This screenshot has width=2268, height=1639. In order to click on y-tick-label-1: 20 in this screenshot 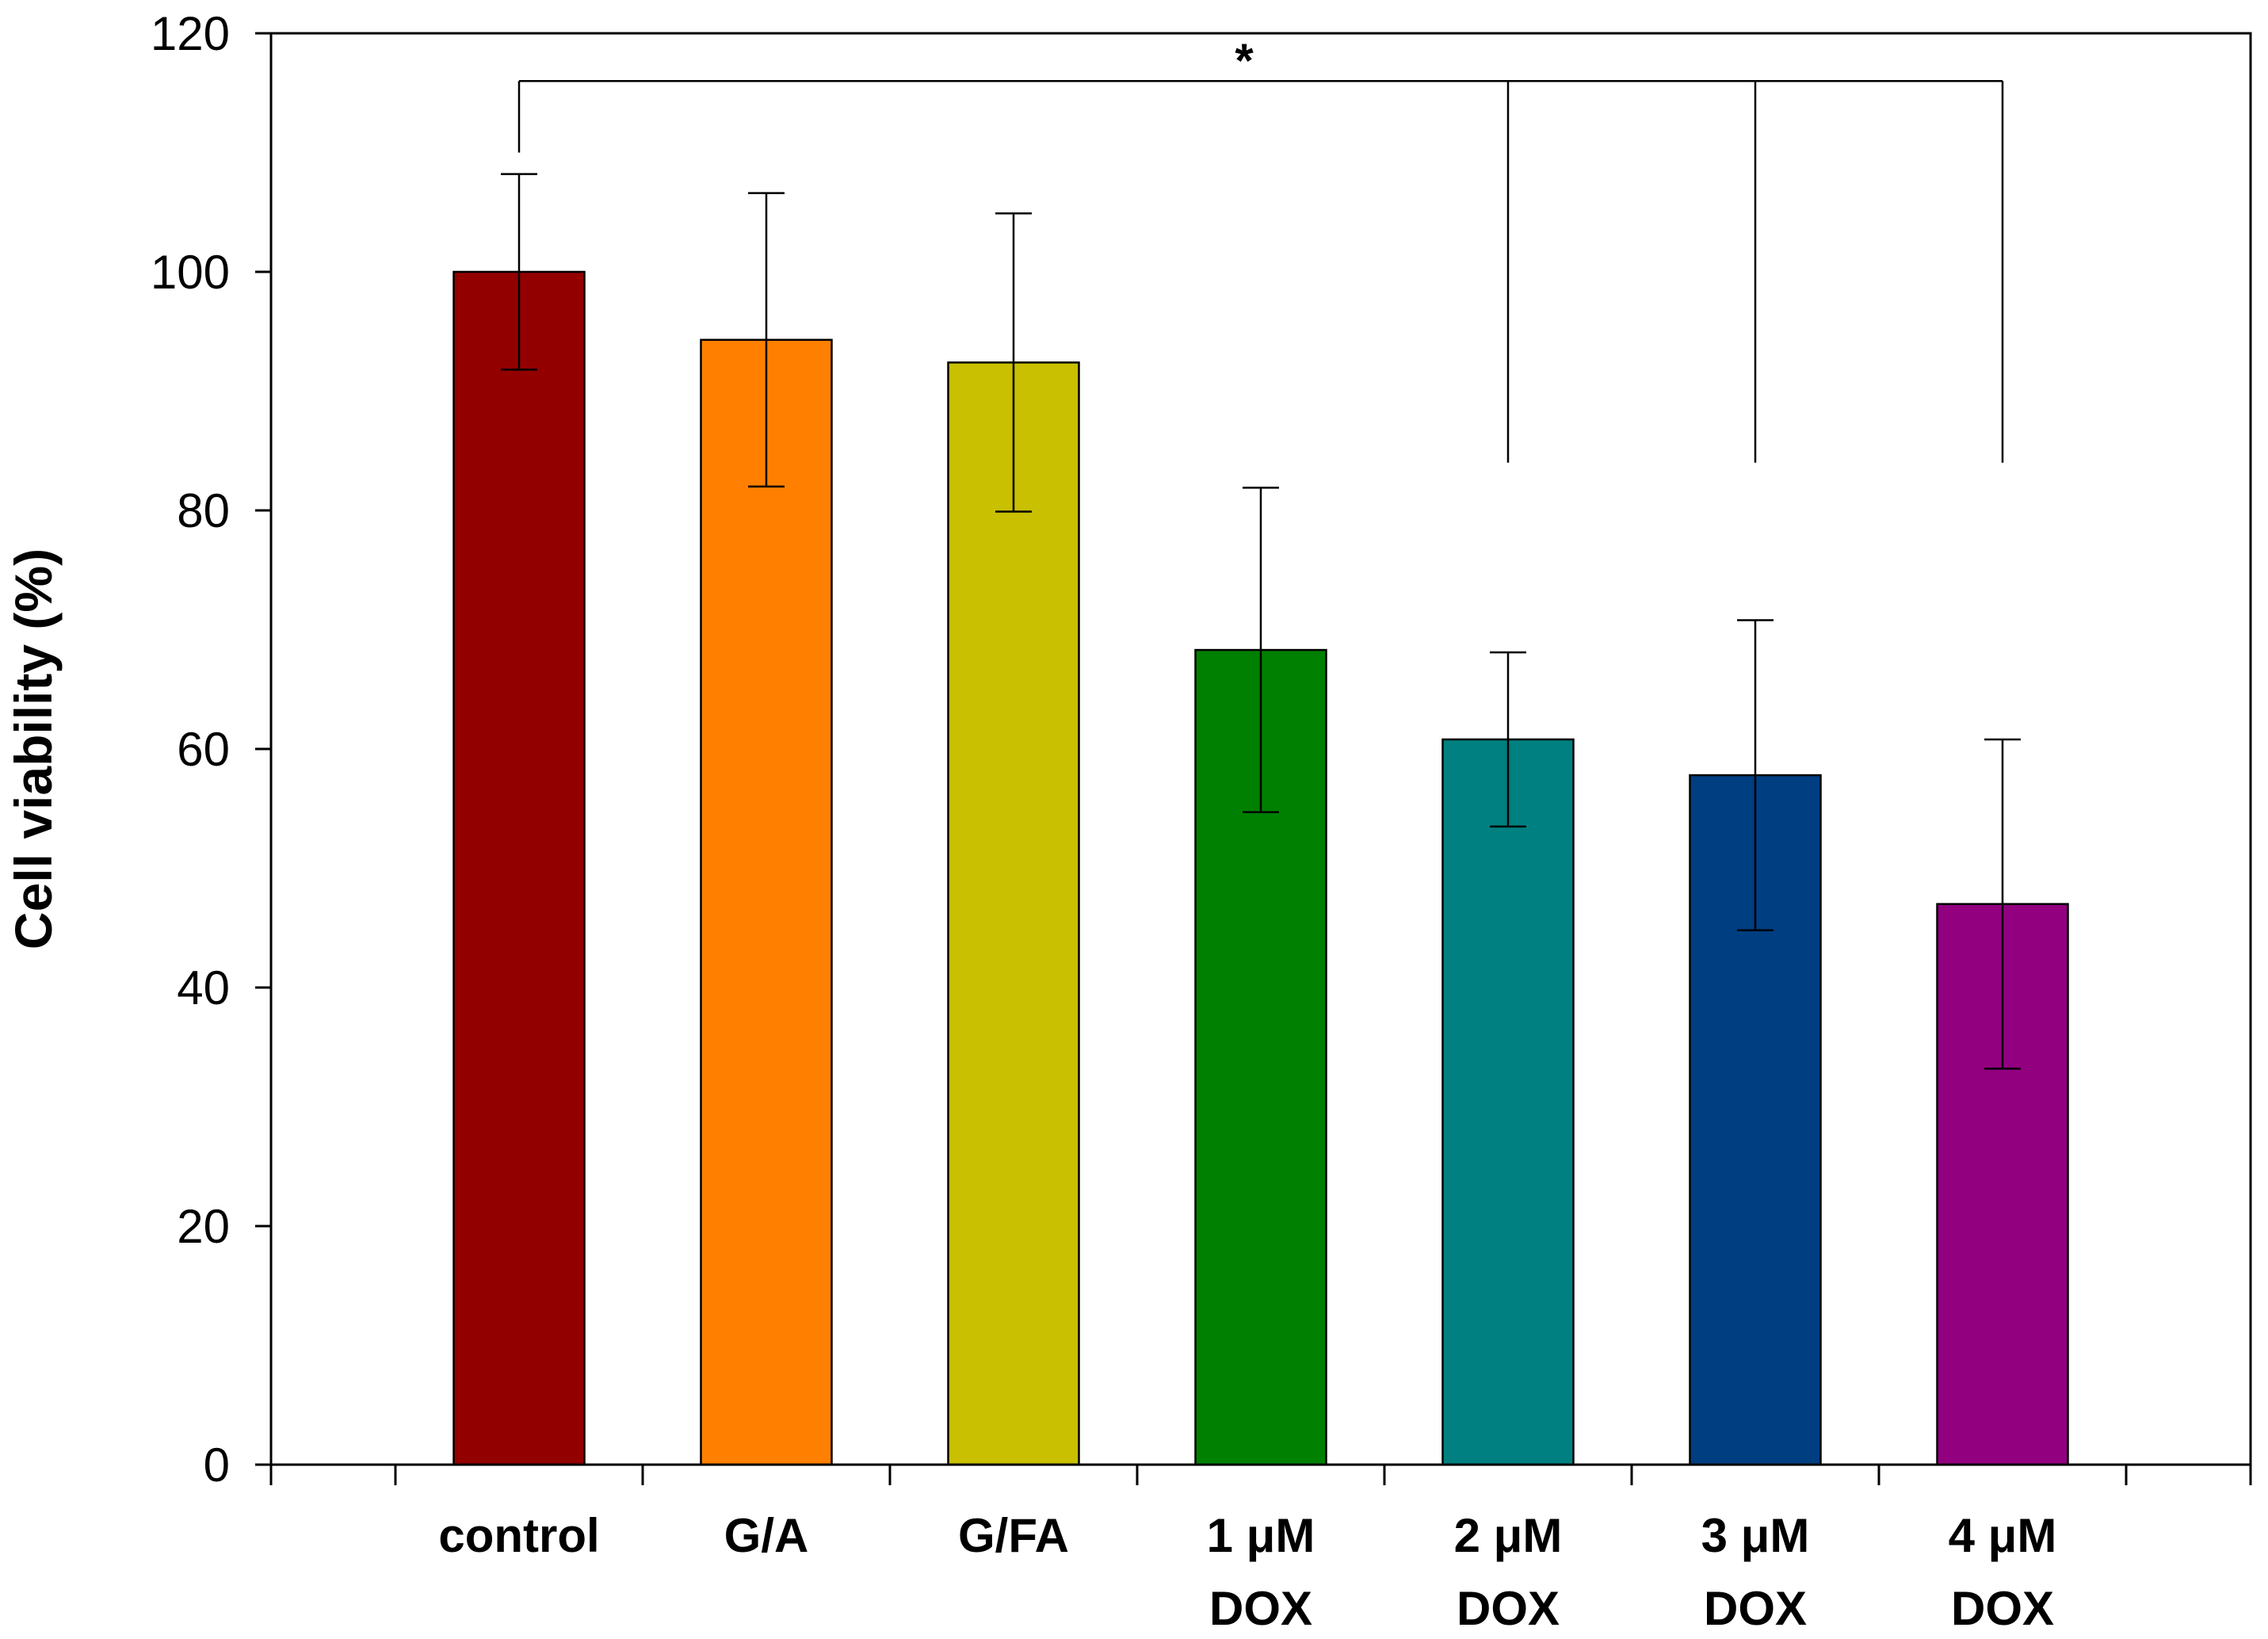, I will do `click(203, 1226)`.